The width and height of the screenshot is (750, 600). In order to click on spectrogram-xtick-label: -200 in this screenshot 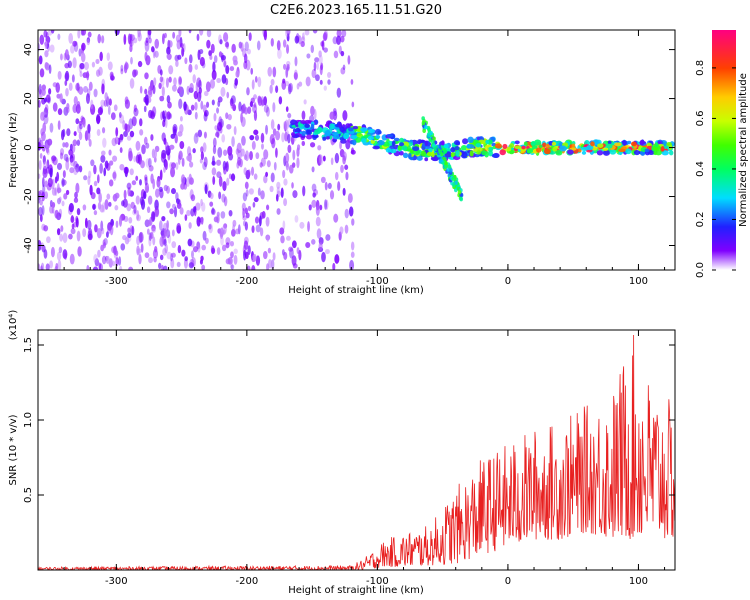, I will do `click(247, 281)`.